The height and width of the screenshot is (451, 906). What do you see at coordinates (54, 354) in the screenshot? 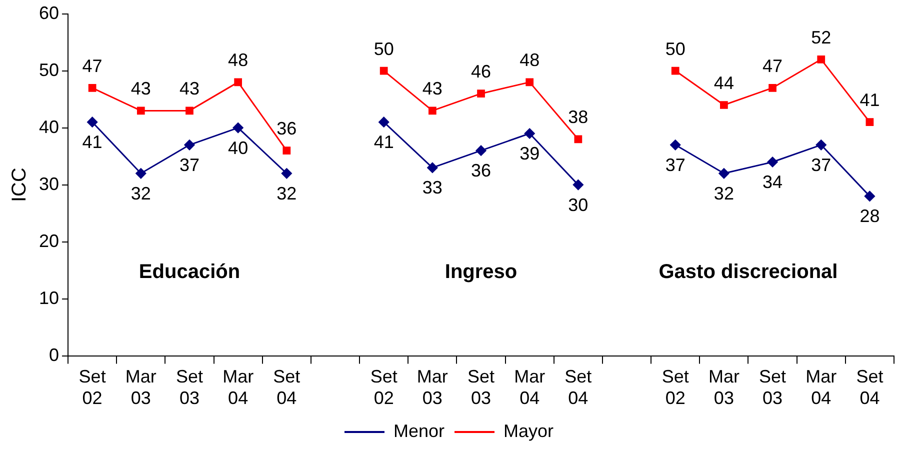
I see `y-tick-label: 0` at bounding box center [54, 354].